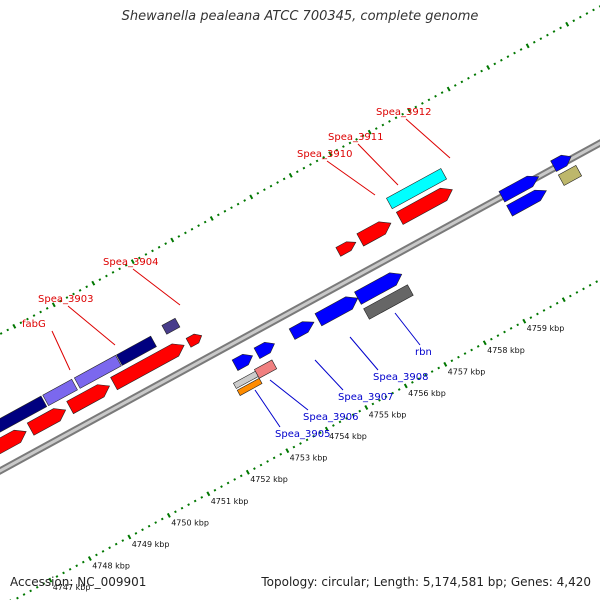 The image size is (600, 600). Describe the element at coordinates (111, 566) in the screenshot. I see `tick-label: 4748 kbp` at that location.